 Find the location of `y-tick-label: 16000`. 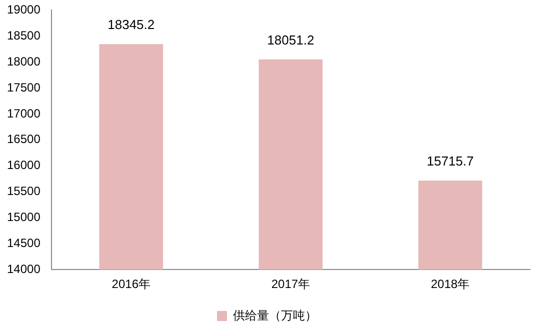

y-tick-label: 16000 is located at coordinates (23, 165).